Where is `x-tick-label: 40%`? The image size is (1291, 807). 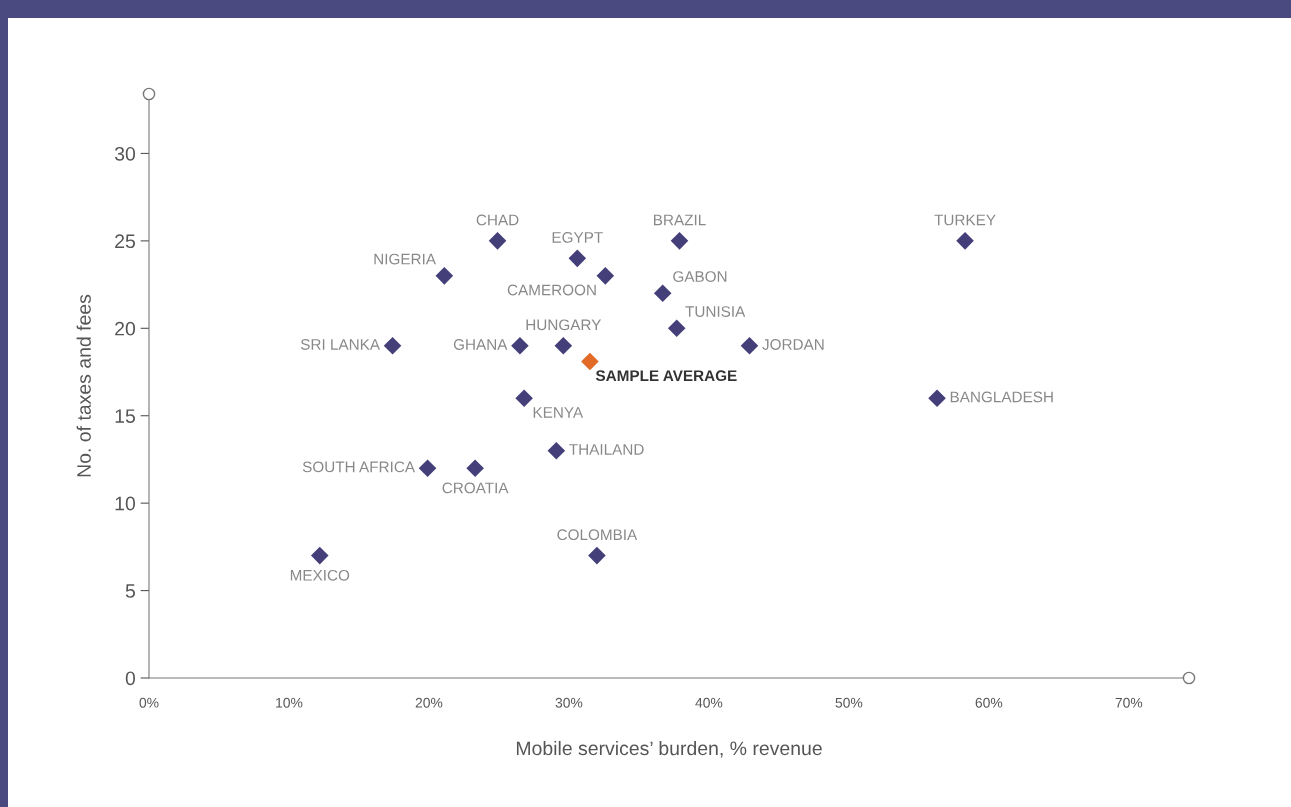
x-tick-label: 40% is located at coordinates (709, 702).